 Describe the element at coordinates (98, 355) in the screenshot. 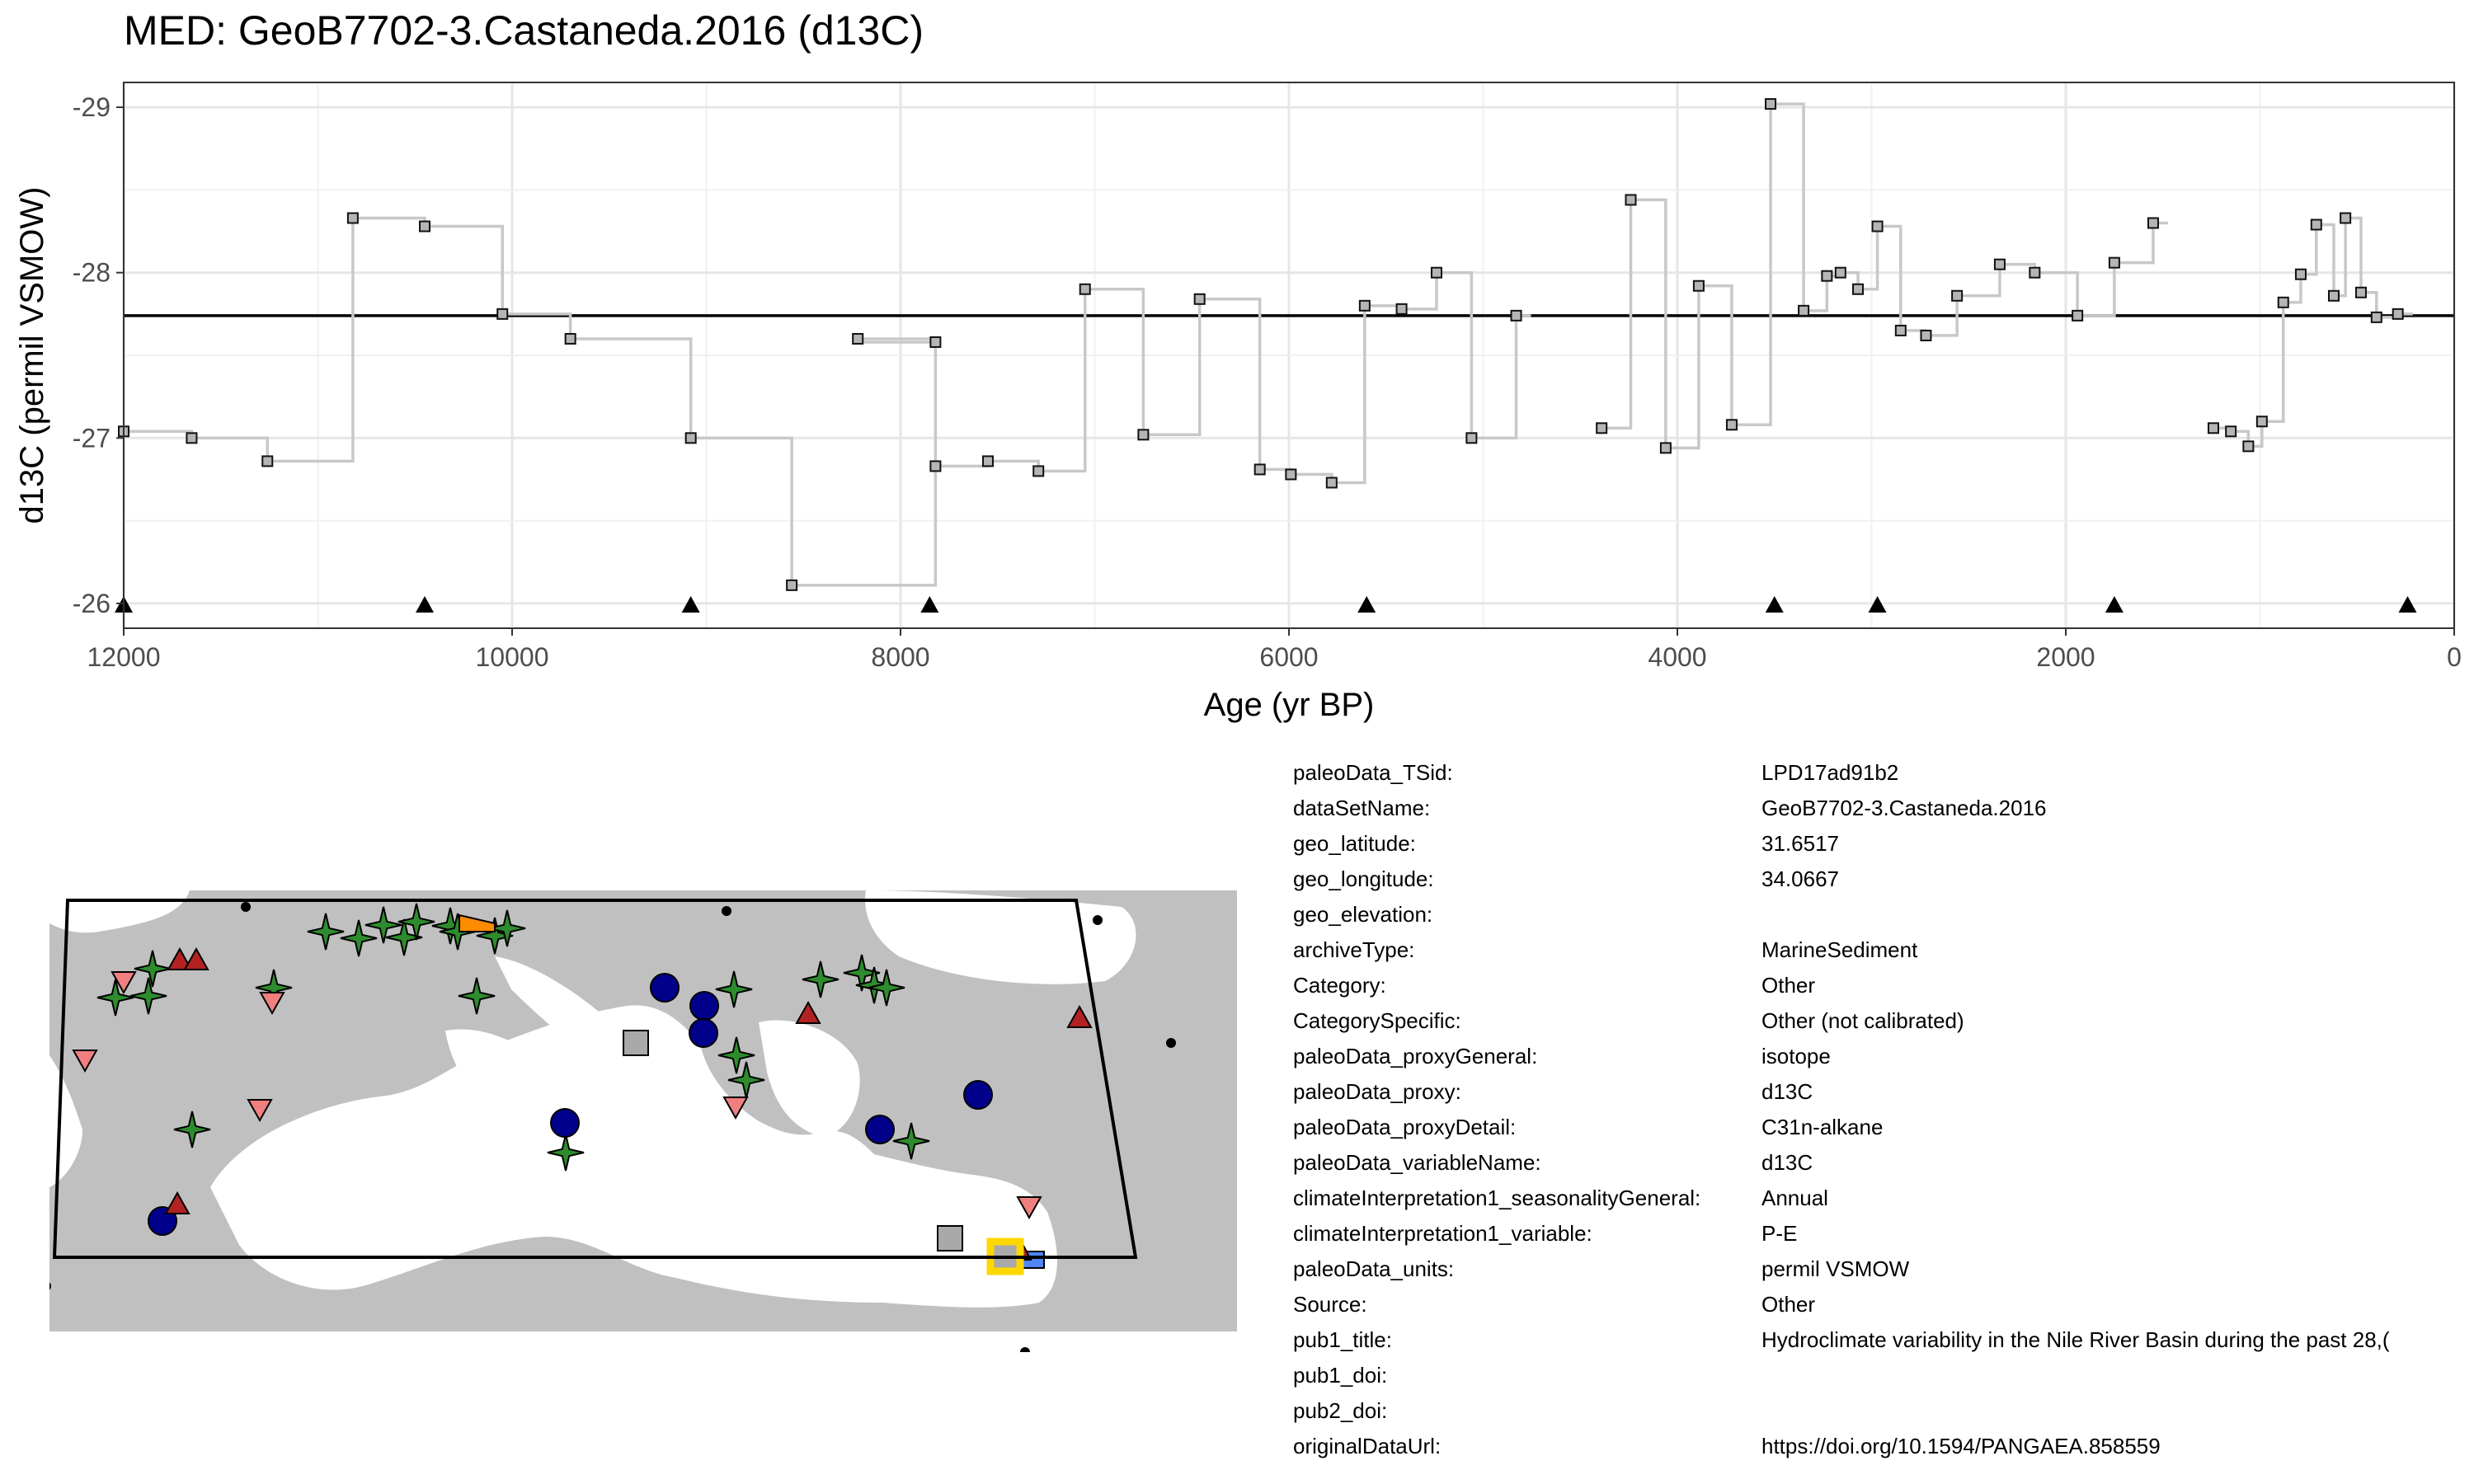

I see `y-axis-ticks: -26 -27 -28 -29` at that location.